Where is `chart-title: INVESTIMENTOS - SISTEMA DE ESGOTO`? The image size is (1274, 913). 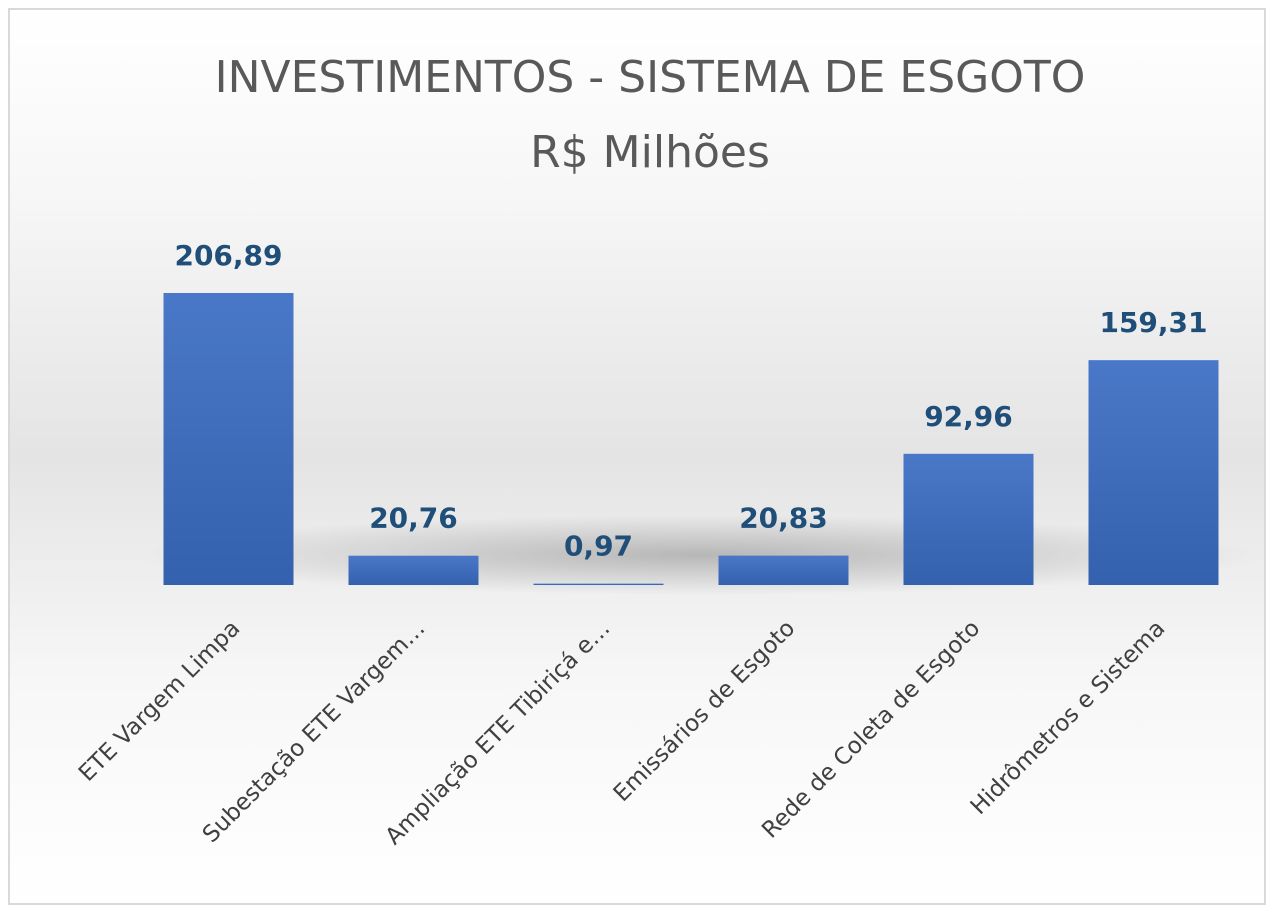 chart-title: INVESTIMENTOS - SISTEMA DE ESGOTO is located at coordinates (650, 77).